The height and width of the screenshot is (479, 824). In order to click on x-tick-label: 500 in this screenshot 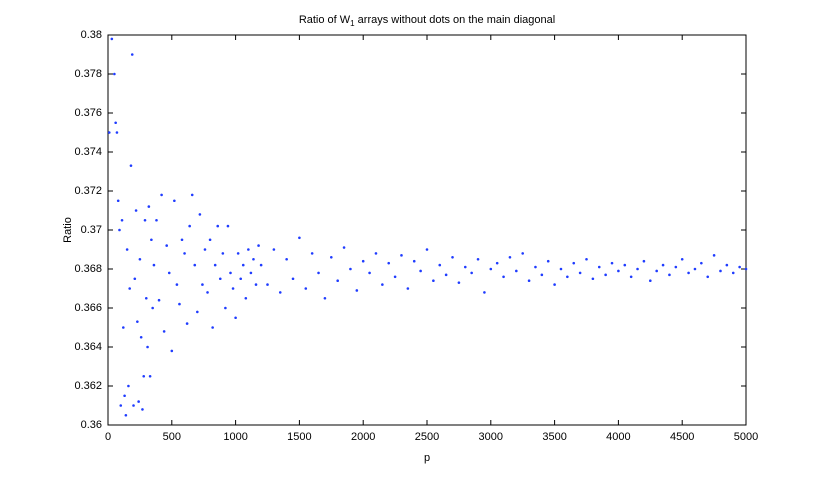, I will do `click(172, 437)`.